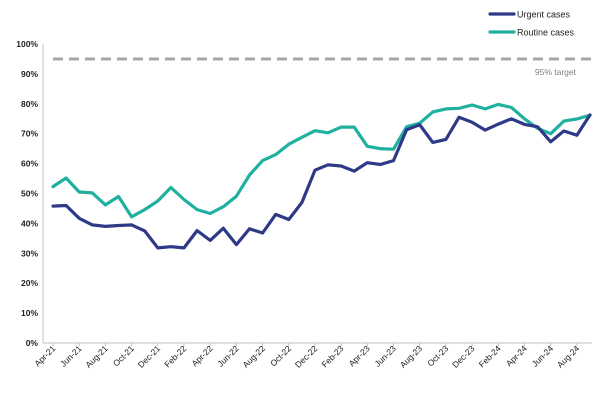  Describe the element at coordinates (29, 104) in the screenshot. I see `y-tick-label: 80%` at that location.